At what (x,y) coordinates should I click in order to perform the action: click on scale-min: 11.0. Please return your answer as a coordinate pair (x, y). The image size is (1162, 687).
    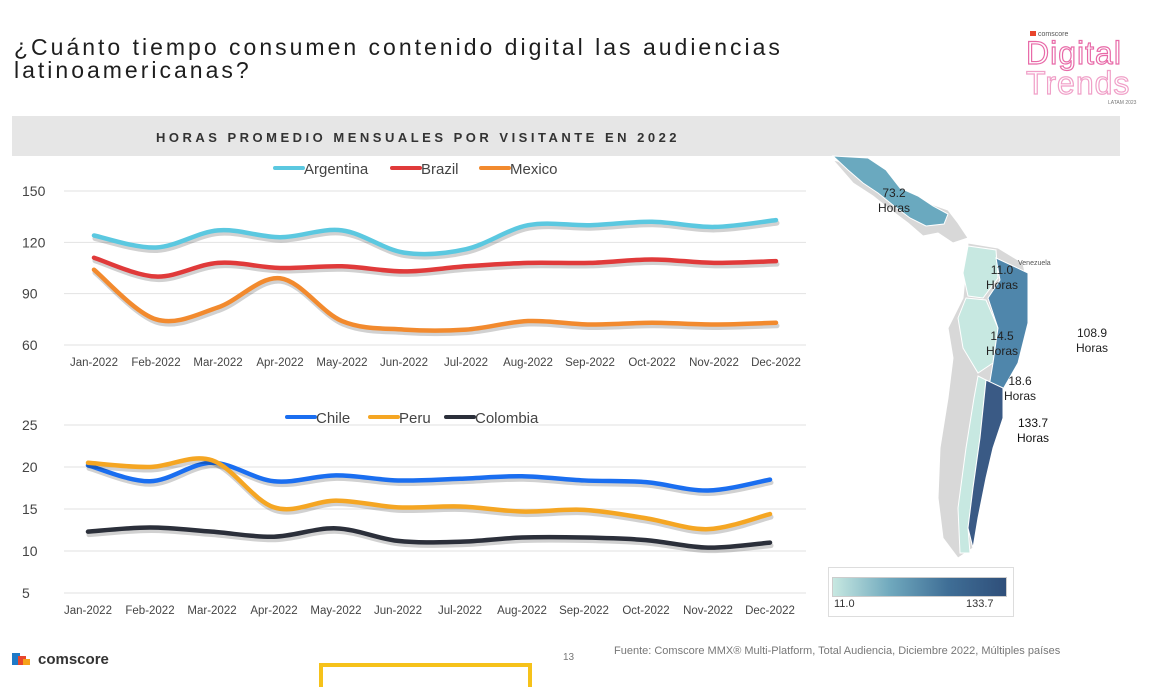
    Looking at the image, I should click on (844, 604).